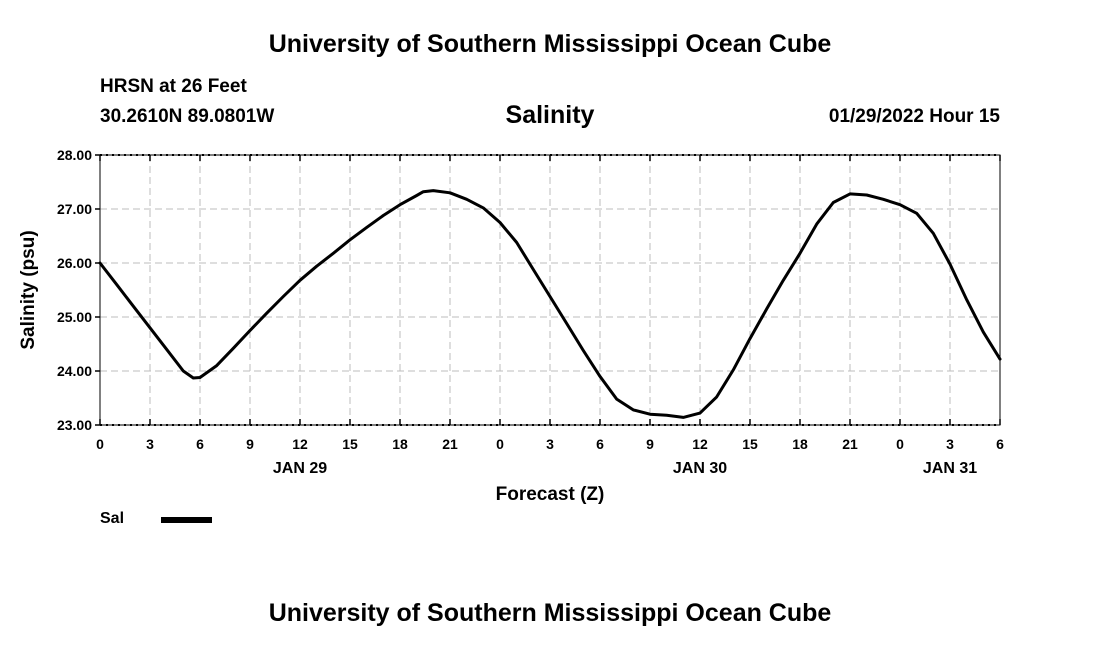 The height and width of the screenshot is (650, 1100). What do you see at coordinates (74, 155) in the screenshot?
I see `y-tick-label: 28.00` at bounding box center [74, 155].